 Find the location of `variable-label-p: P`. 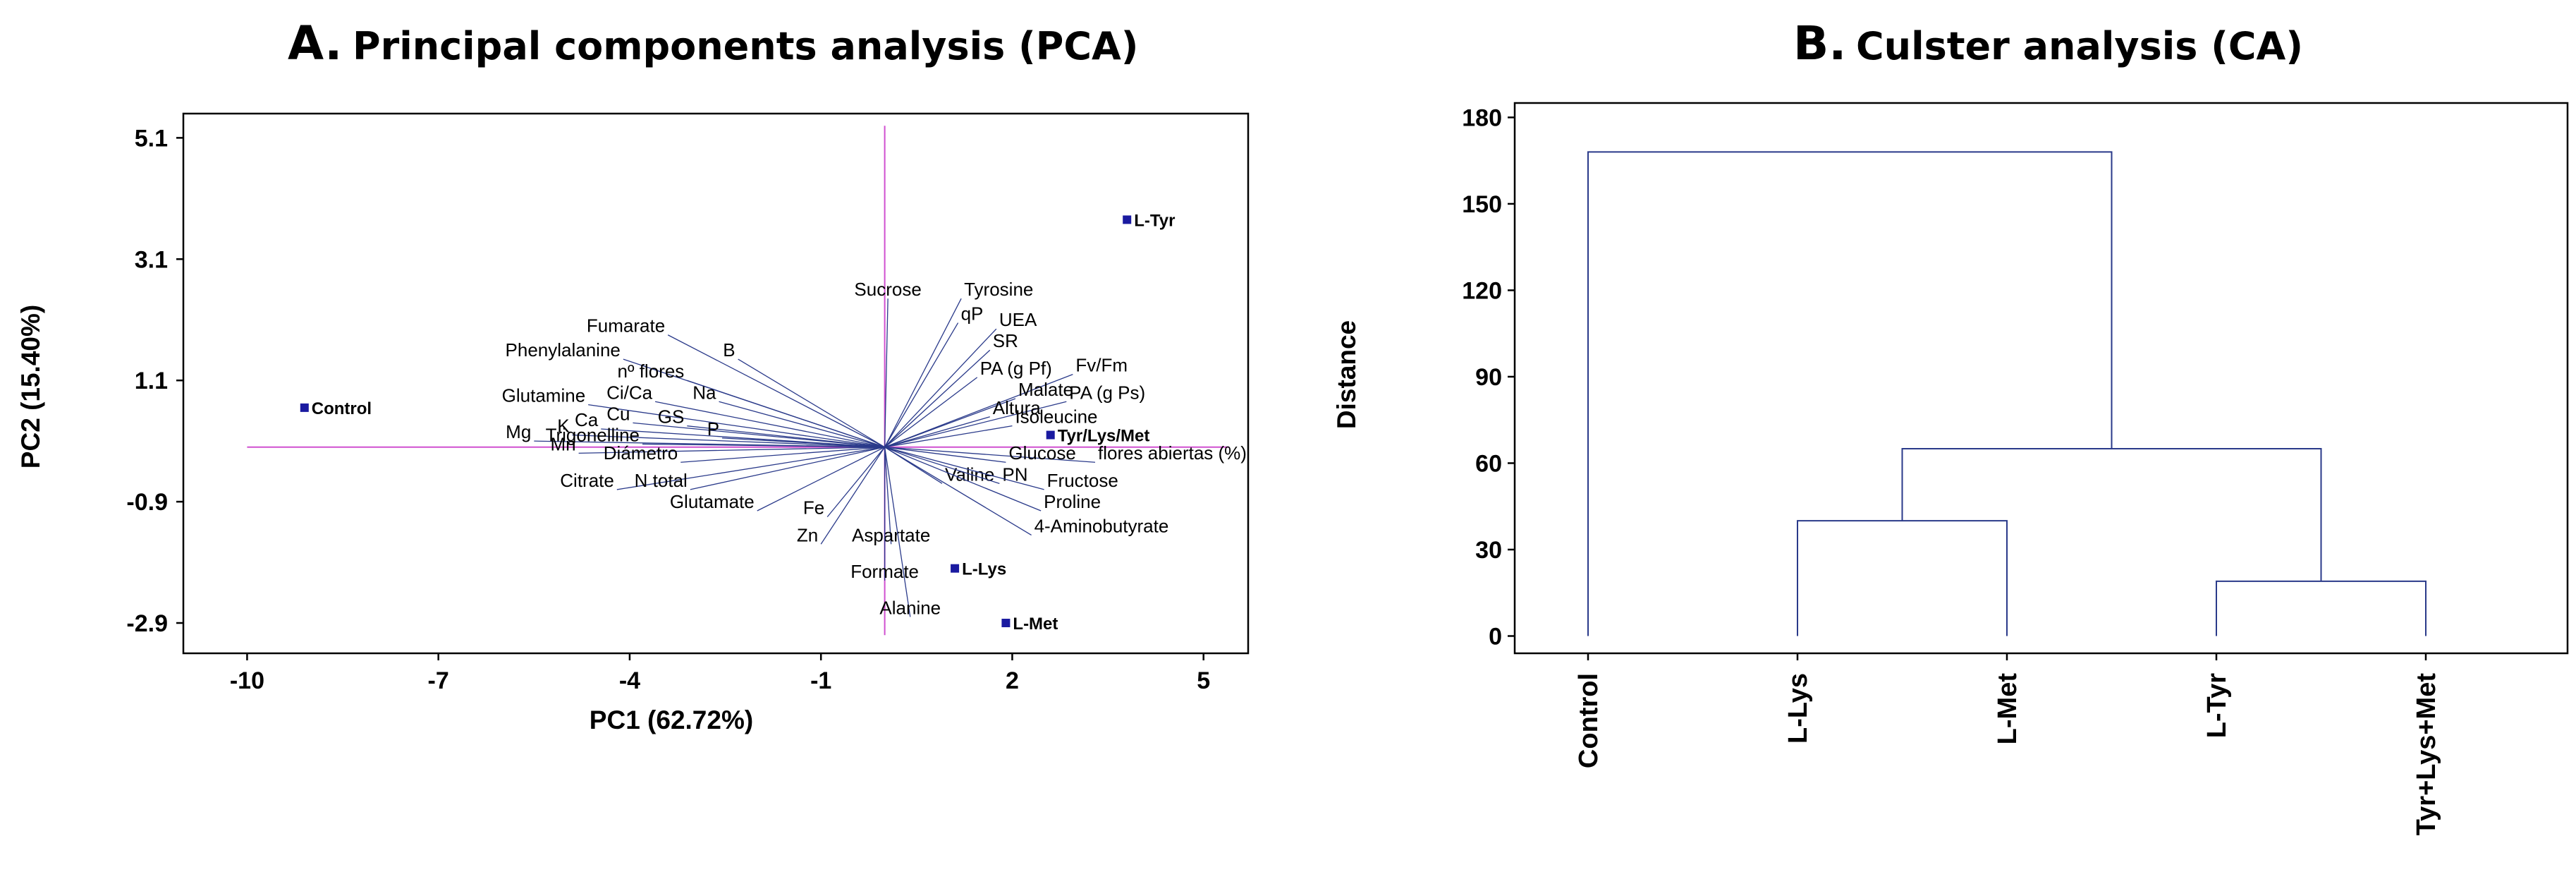

variable-label-p: P is located at coordinates (713, 429).